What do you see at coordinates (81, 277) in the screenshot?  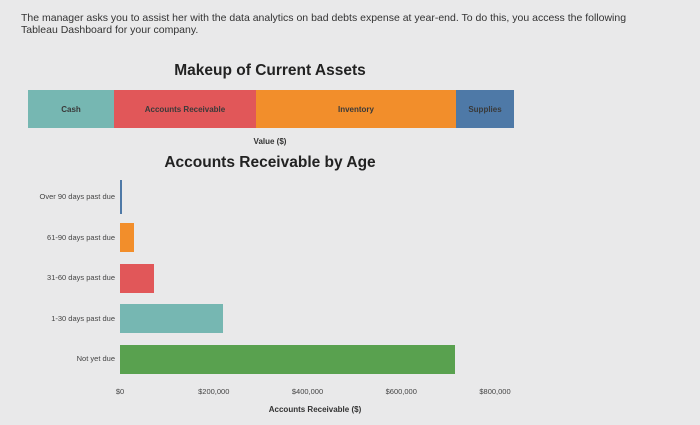 I see `category-label: 31-60 days past due` at bounding box center [81, 277].